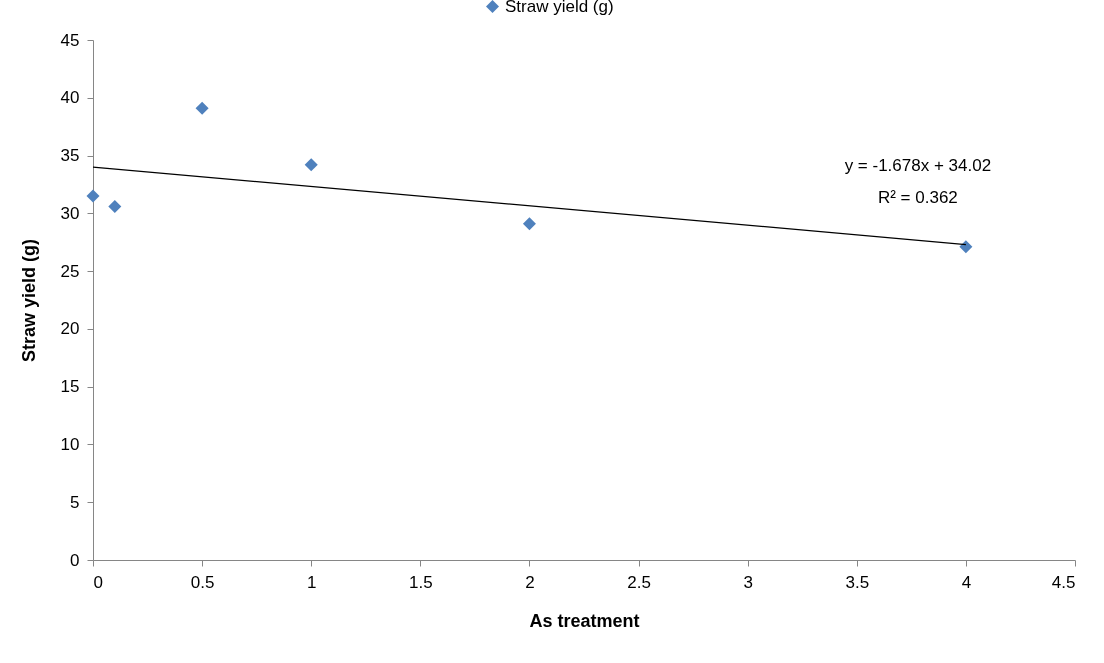  What do you see at coordinates (857, 582) in the screenshot?
I see `x-tick-label: 3.5` at bounding box center [857, 582].